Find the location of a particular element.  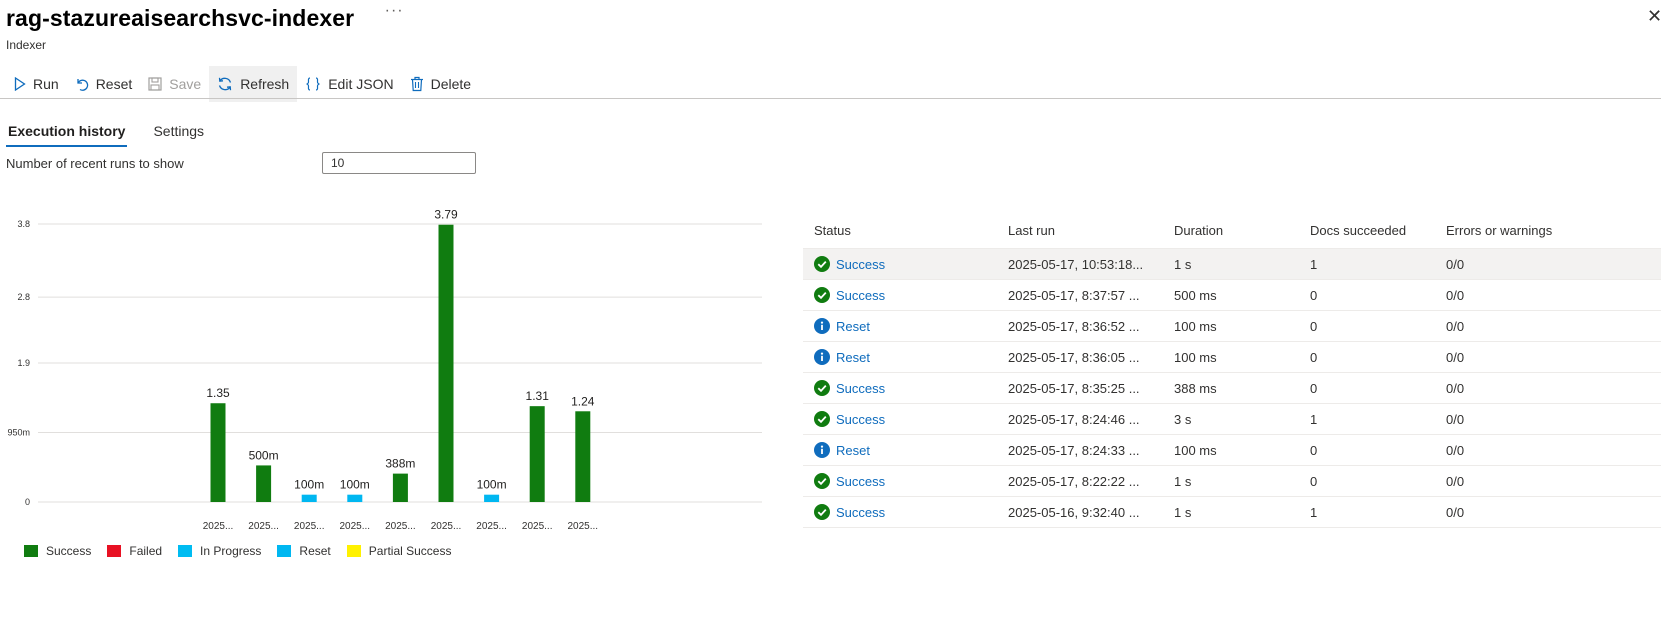

legend-item: Success is located at coordinates (57, 551).